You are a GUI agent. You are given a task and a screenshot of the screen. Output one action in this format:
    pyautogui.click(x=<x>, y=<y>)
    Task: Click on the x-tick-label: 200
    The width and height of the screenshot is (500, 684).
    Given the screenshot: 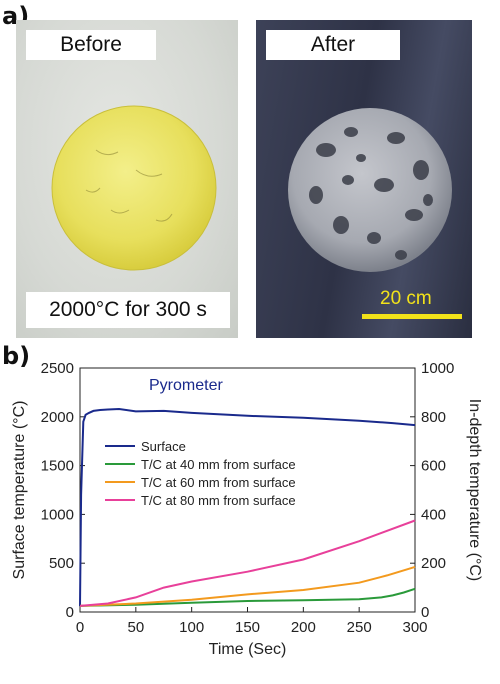 What is the action you would take?
    pyautogui.click(x=303, y=627)
    